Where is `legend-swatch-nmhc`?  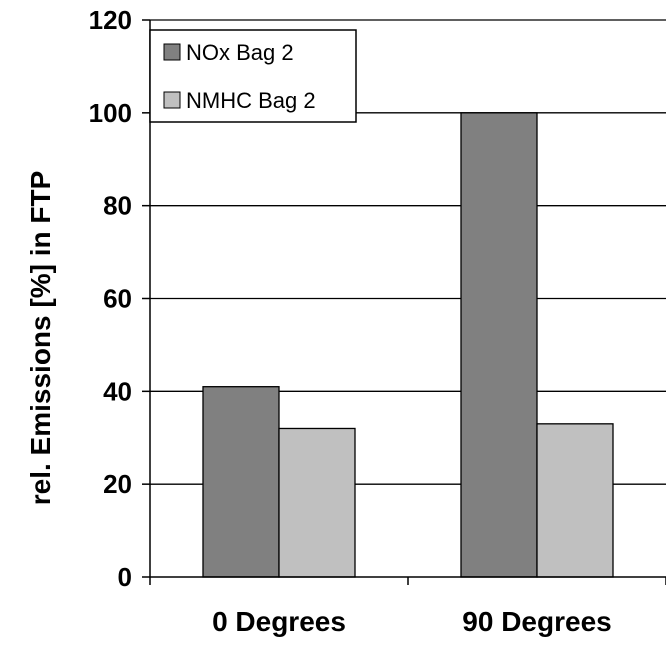 legend-swatch-nmhc is located at coordinates (172, 100).